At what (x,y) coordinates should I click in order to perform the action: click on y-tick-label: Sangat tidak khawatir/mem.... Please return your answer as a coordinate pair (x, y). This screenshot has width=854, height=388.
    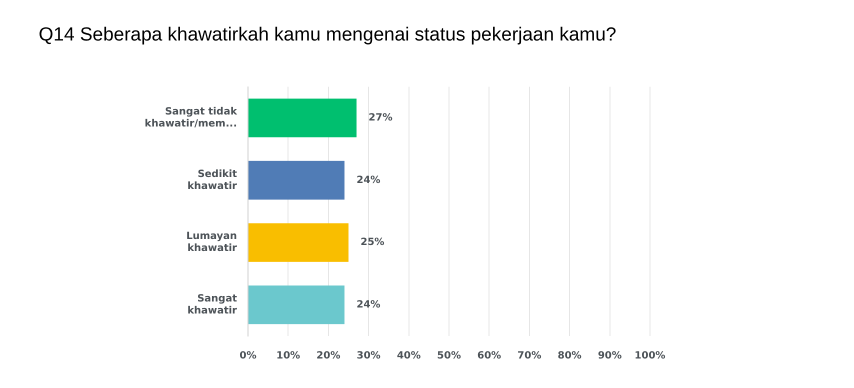
    Looking at the image, I should click on (191, 118).